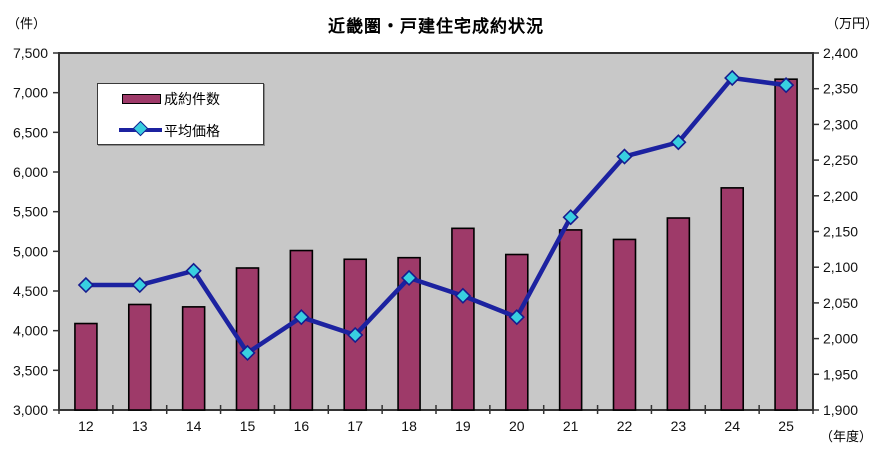 The image size is (880, 454). I want to click on right-axis-tick-label: 2,200, so click(840, 196).